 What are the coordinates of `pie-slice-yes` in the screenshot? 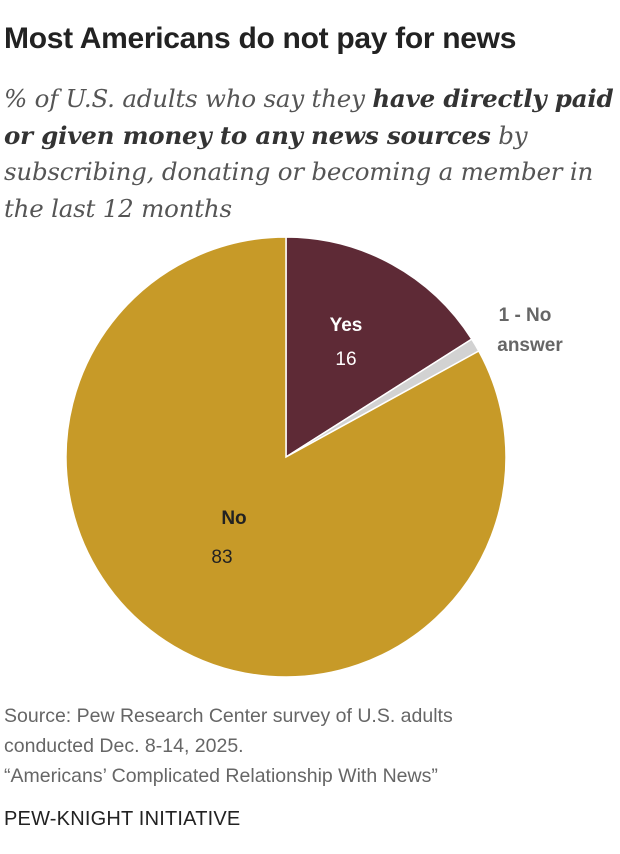 It's located at (379, 347).